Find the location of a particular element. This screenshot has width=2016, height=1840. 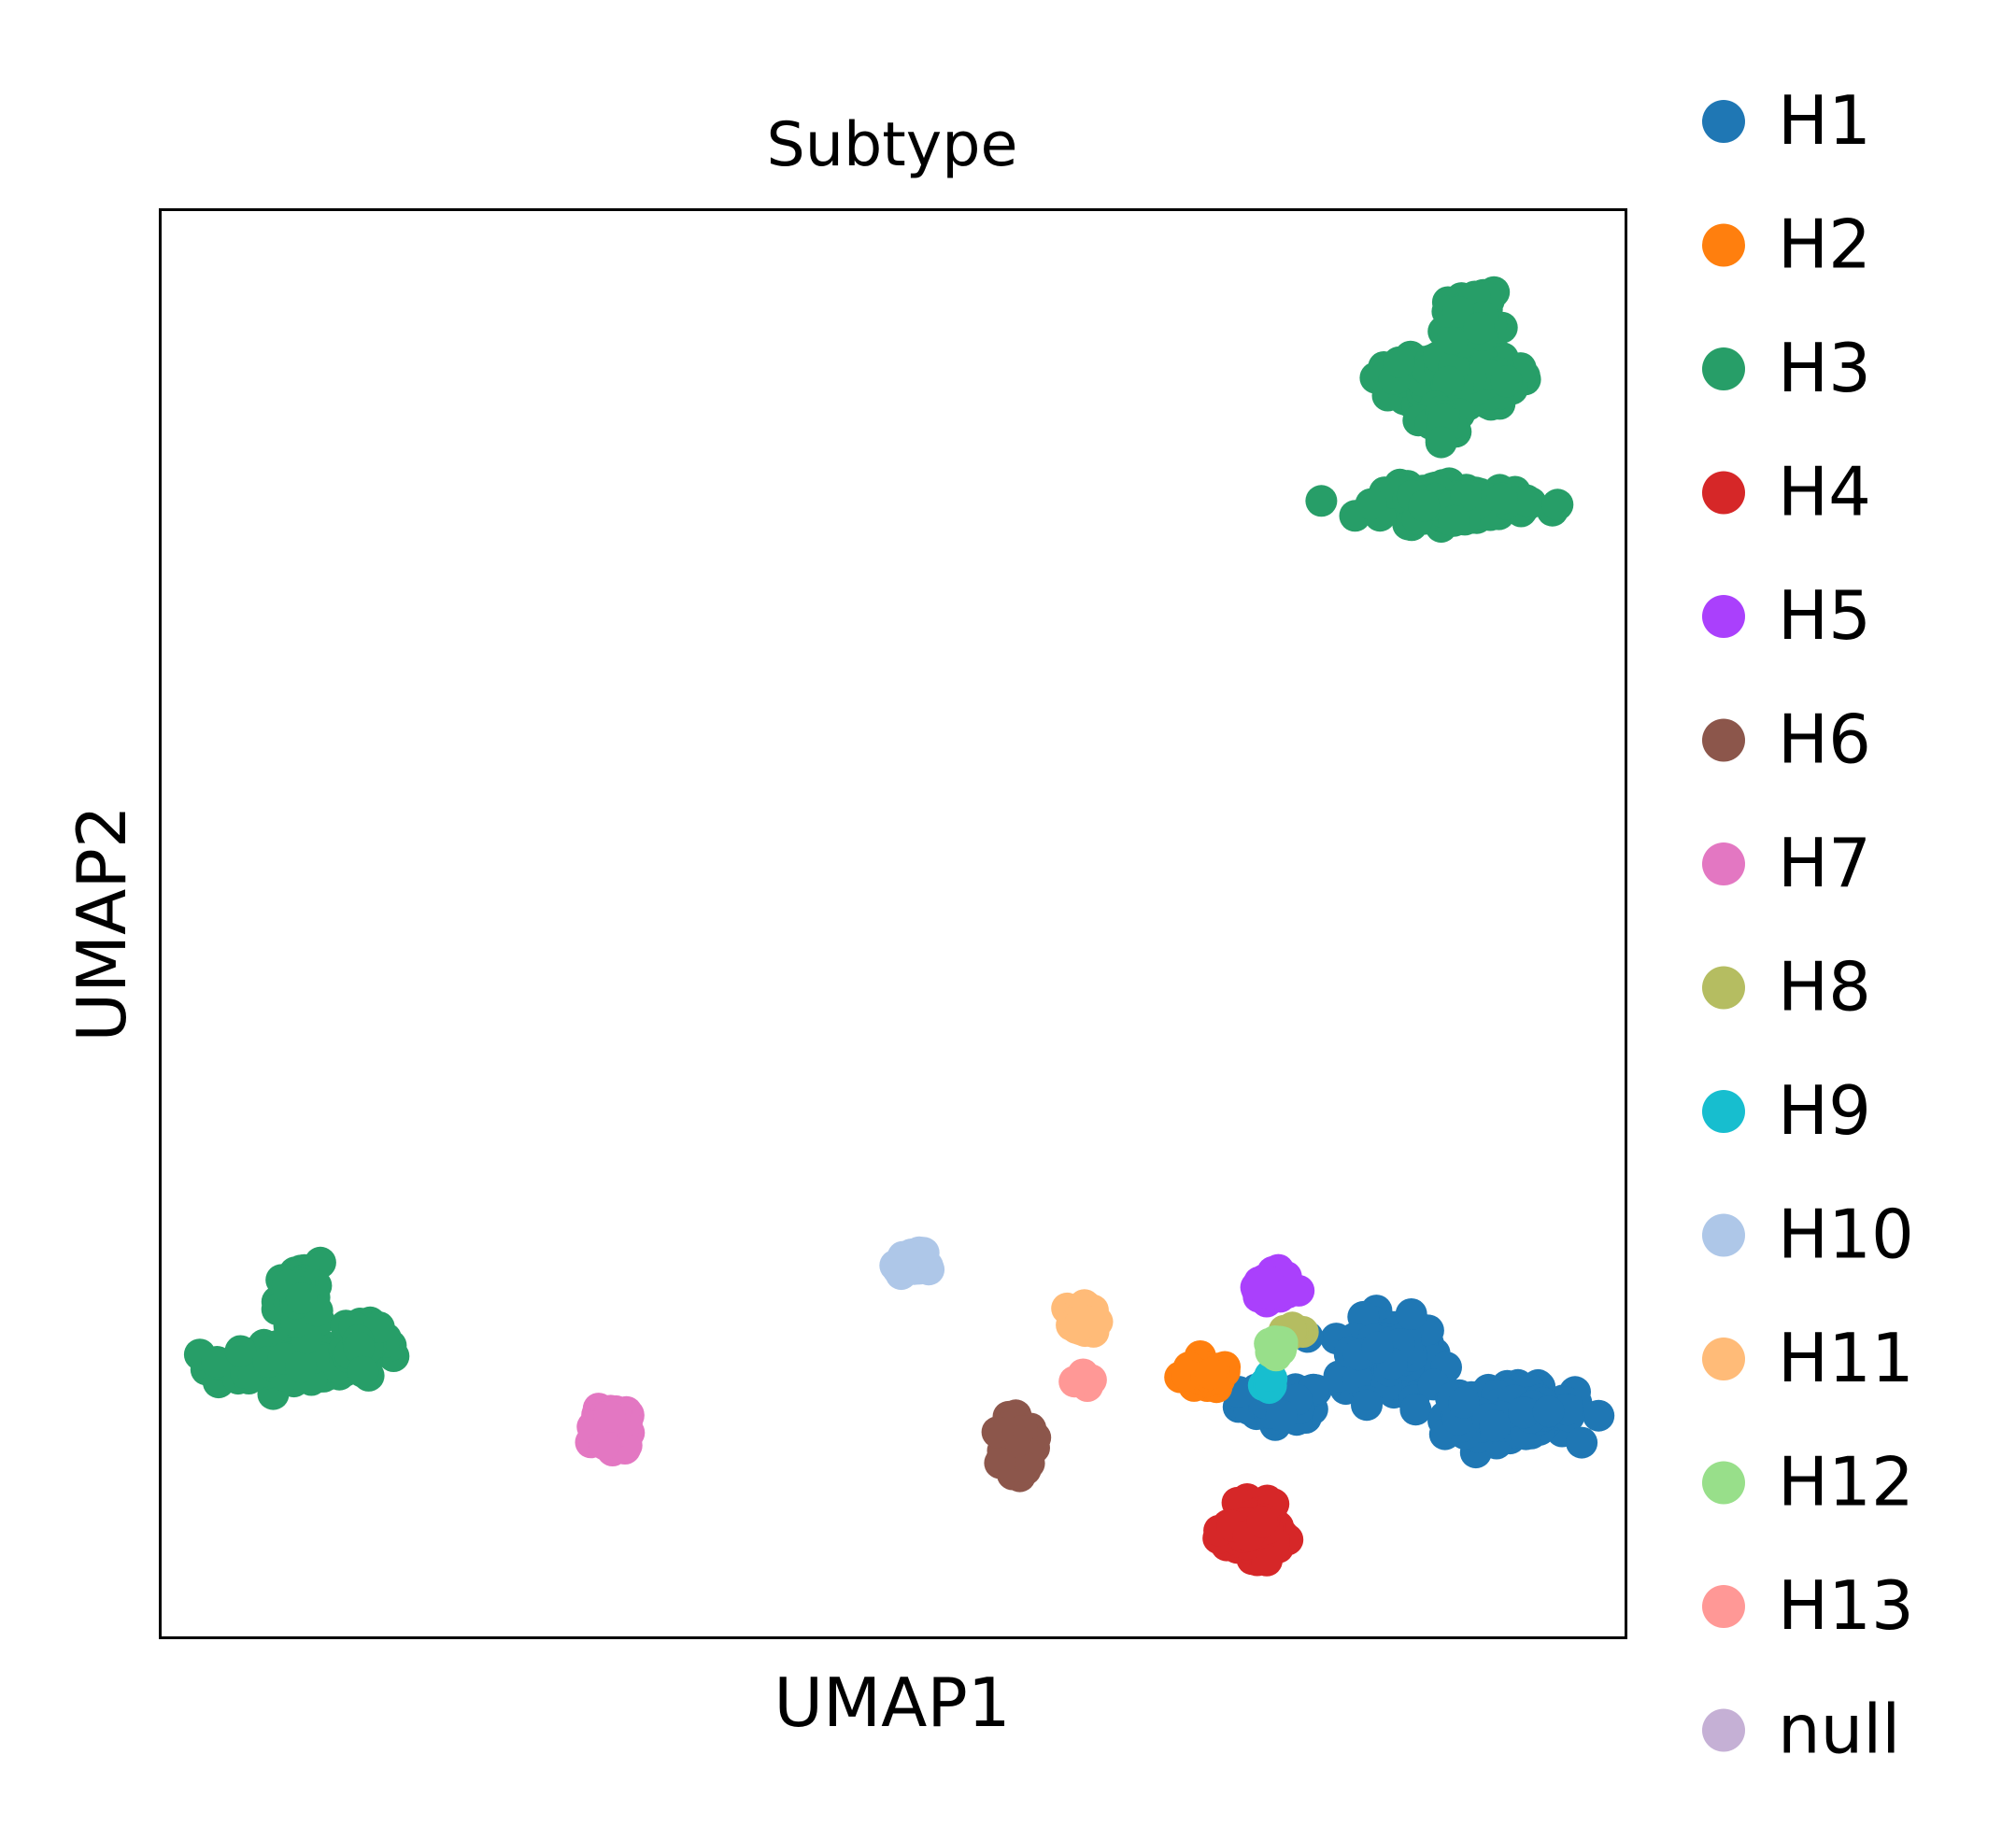

legend-label-H2: H2 is located at coordinates (1825, 244).